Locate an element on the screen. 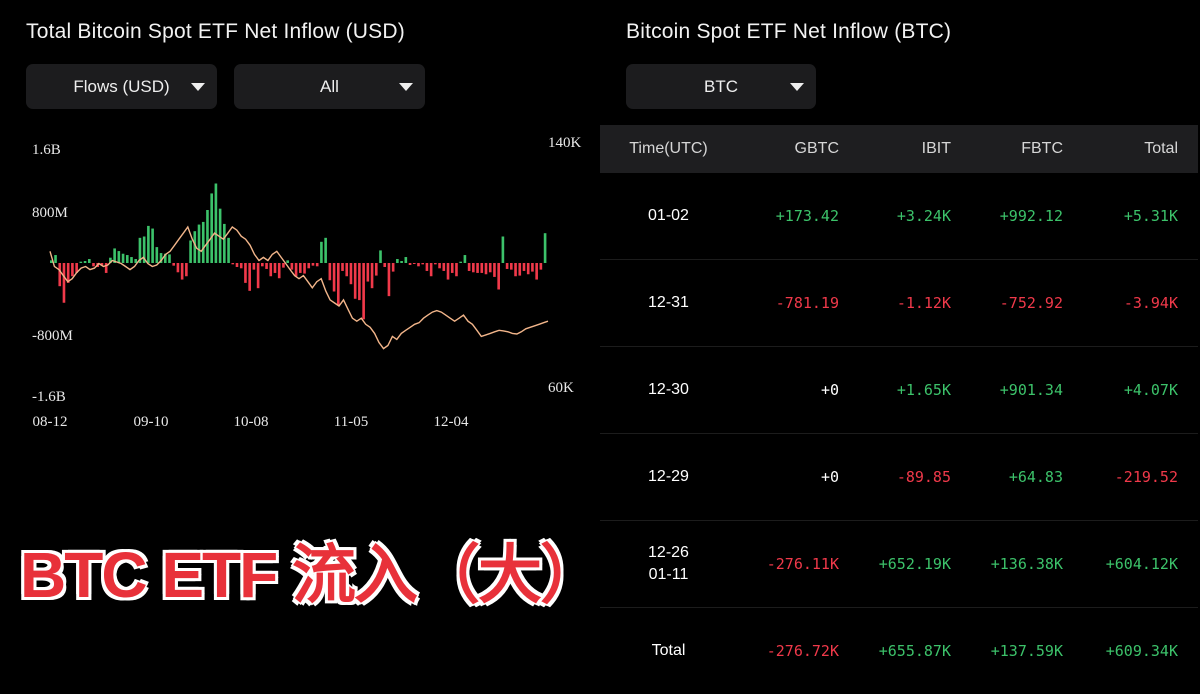  header-time: Time(UTC) is located at coordinates (668, 148).